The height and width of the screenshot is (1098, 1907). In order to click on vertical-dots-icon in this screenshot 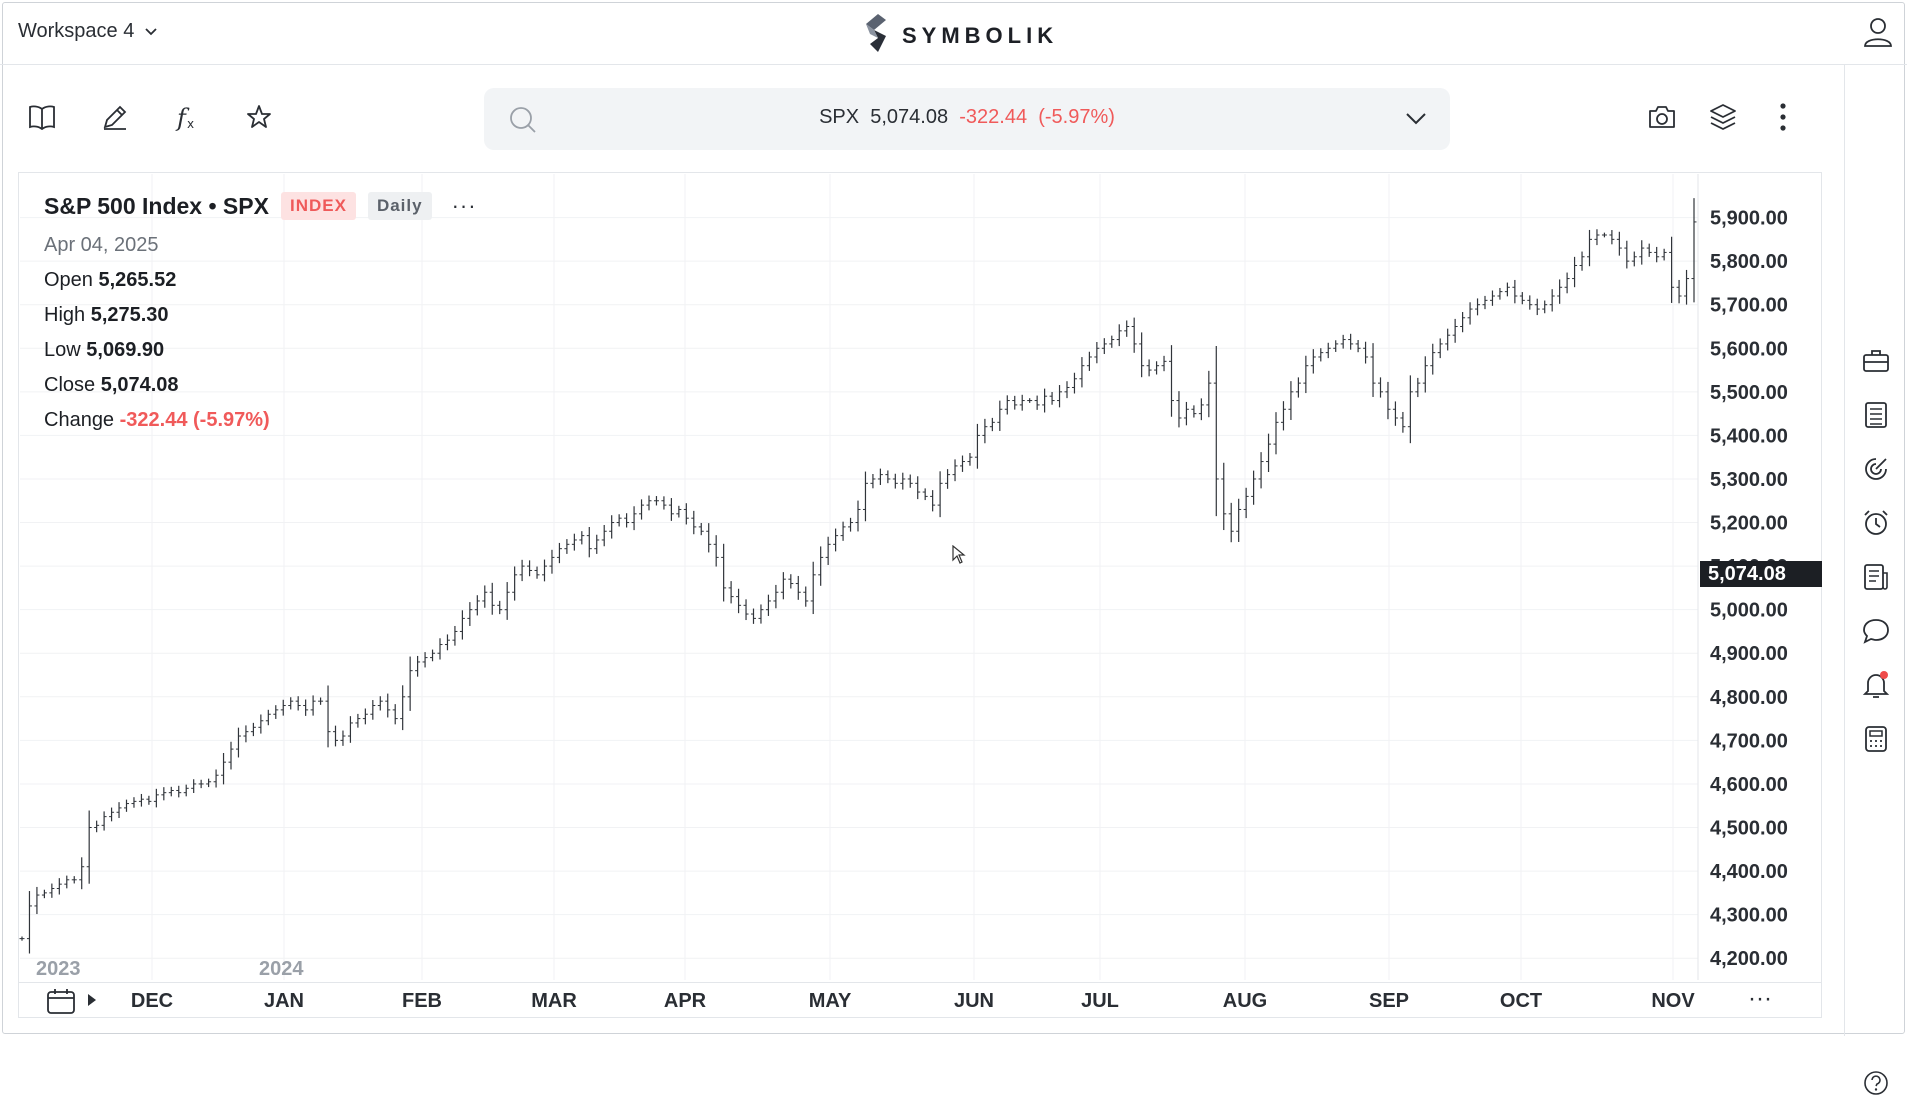, I will do `click(1783, 117)`.